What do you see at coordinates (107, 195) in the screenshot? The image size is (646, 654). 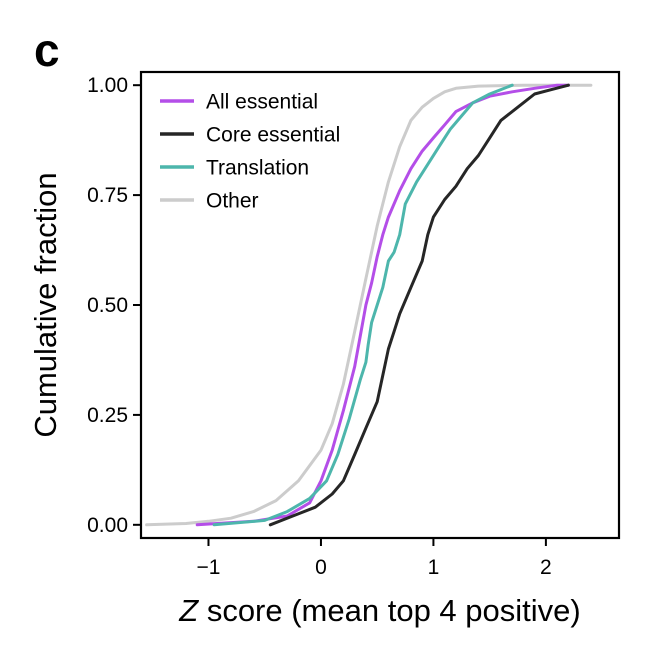 I see `y-tick-label: 0.75` at bounding box center [107, 195].